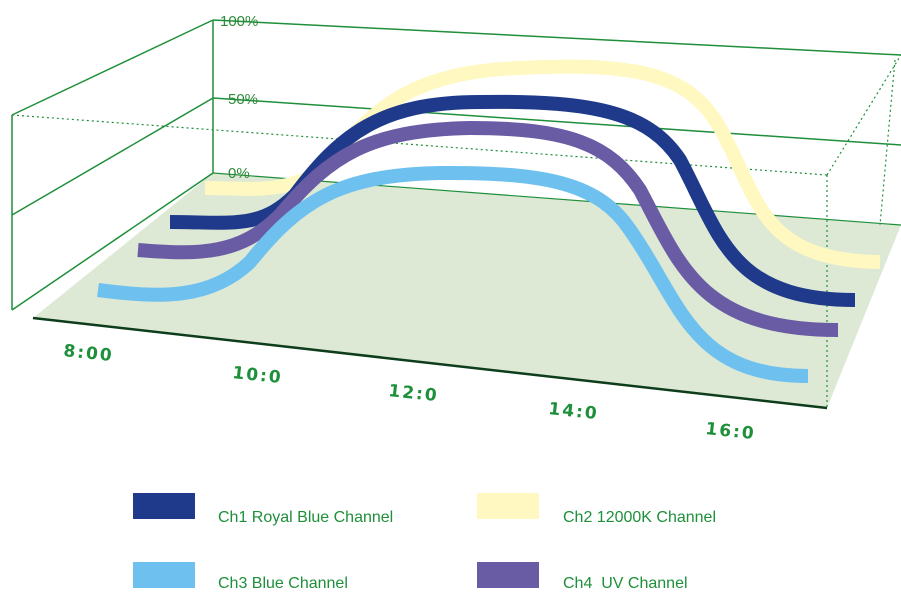 This screenshot has height=592, width=901. Describe the element at coordinates (430, 363) in the screenshot. I see `floor-front-edge` at that location.